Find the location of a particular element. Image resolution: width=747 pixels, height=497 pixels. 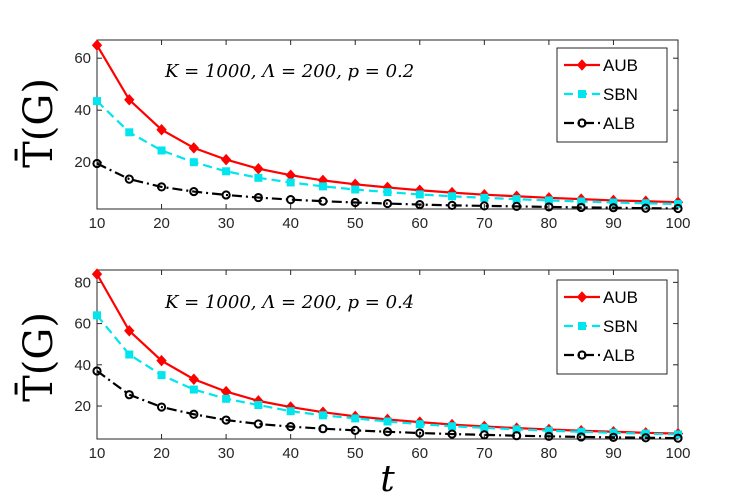

x-tick-label: 90 is located at coordinates (613, 223).